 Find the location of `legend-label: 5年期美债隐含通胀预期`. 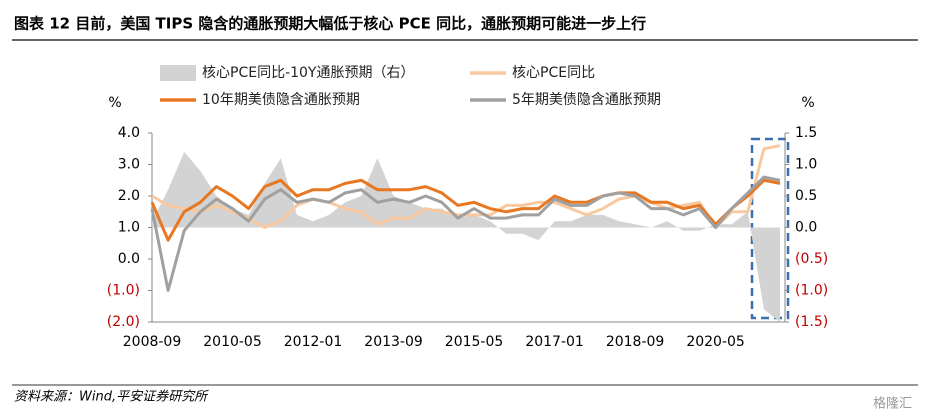

legend-label: 5年期美债隐含通胀预期 is located at coordinates (586, 100).